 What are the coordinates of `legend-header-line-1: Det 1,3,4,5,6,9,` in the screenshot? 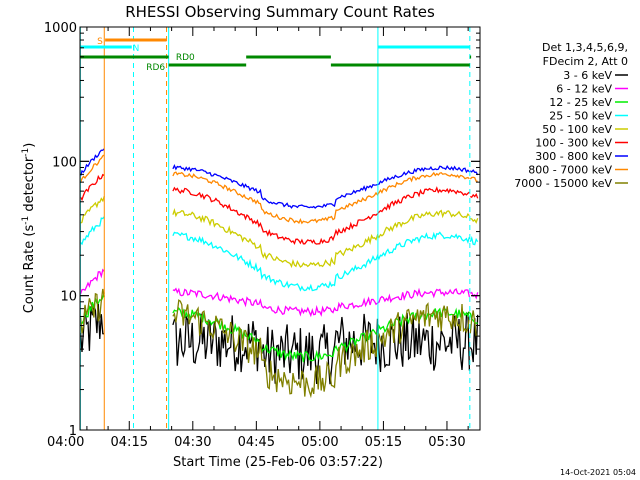 It's located at (585, 47).